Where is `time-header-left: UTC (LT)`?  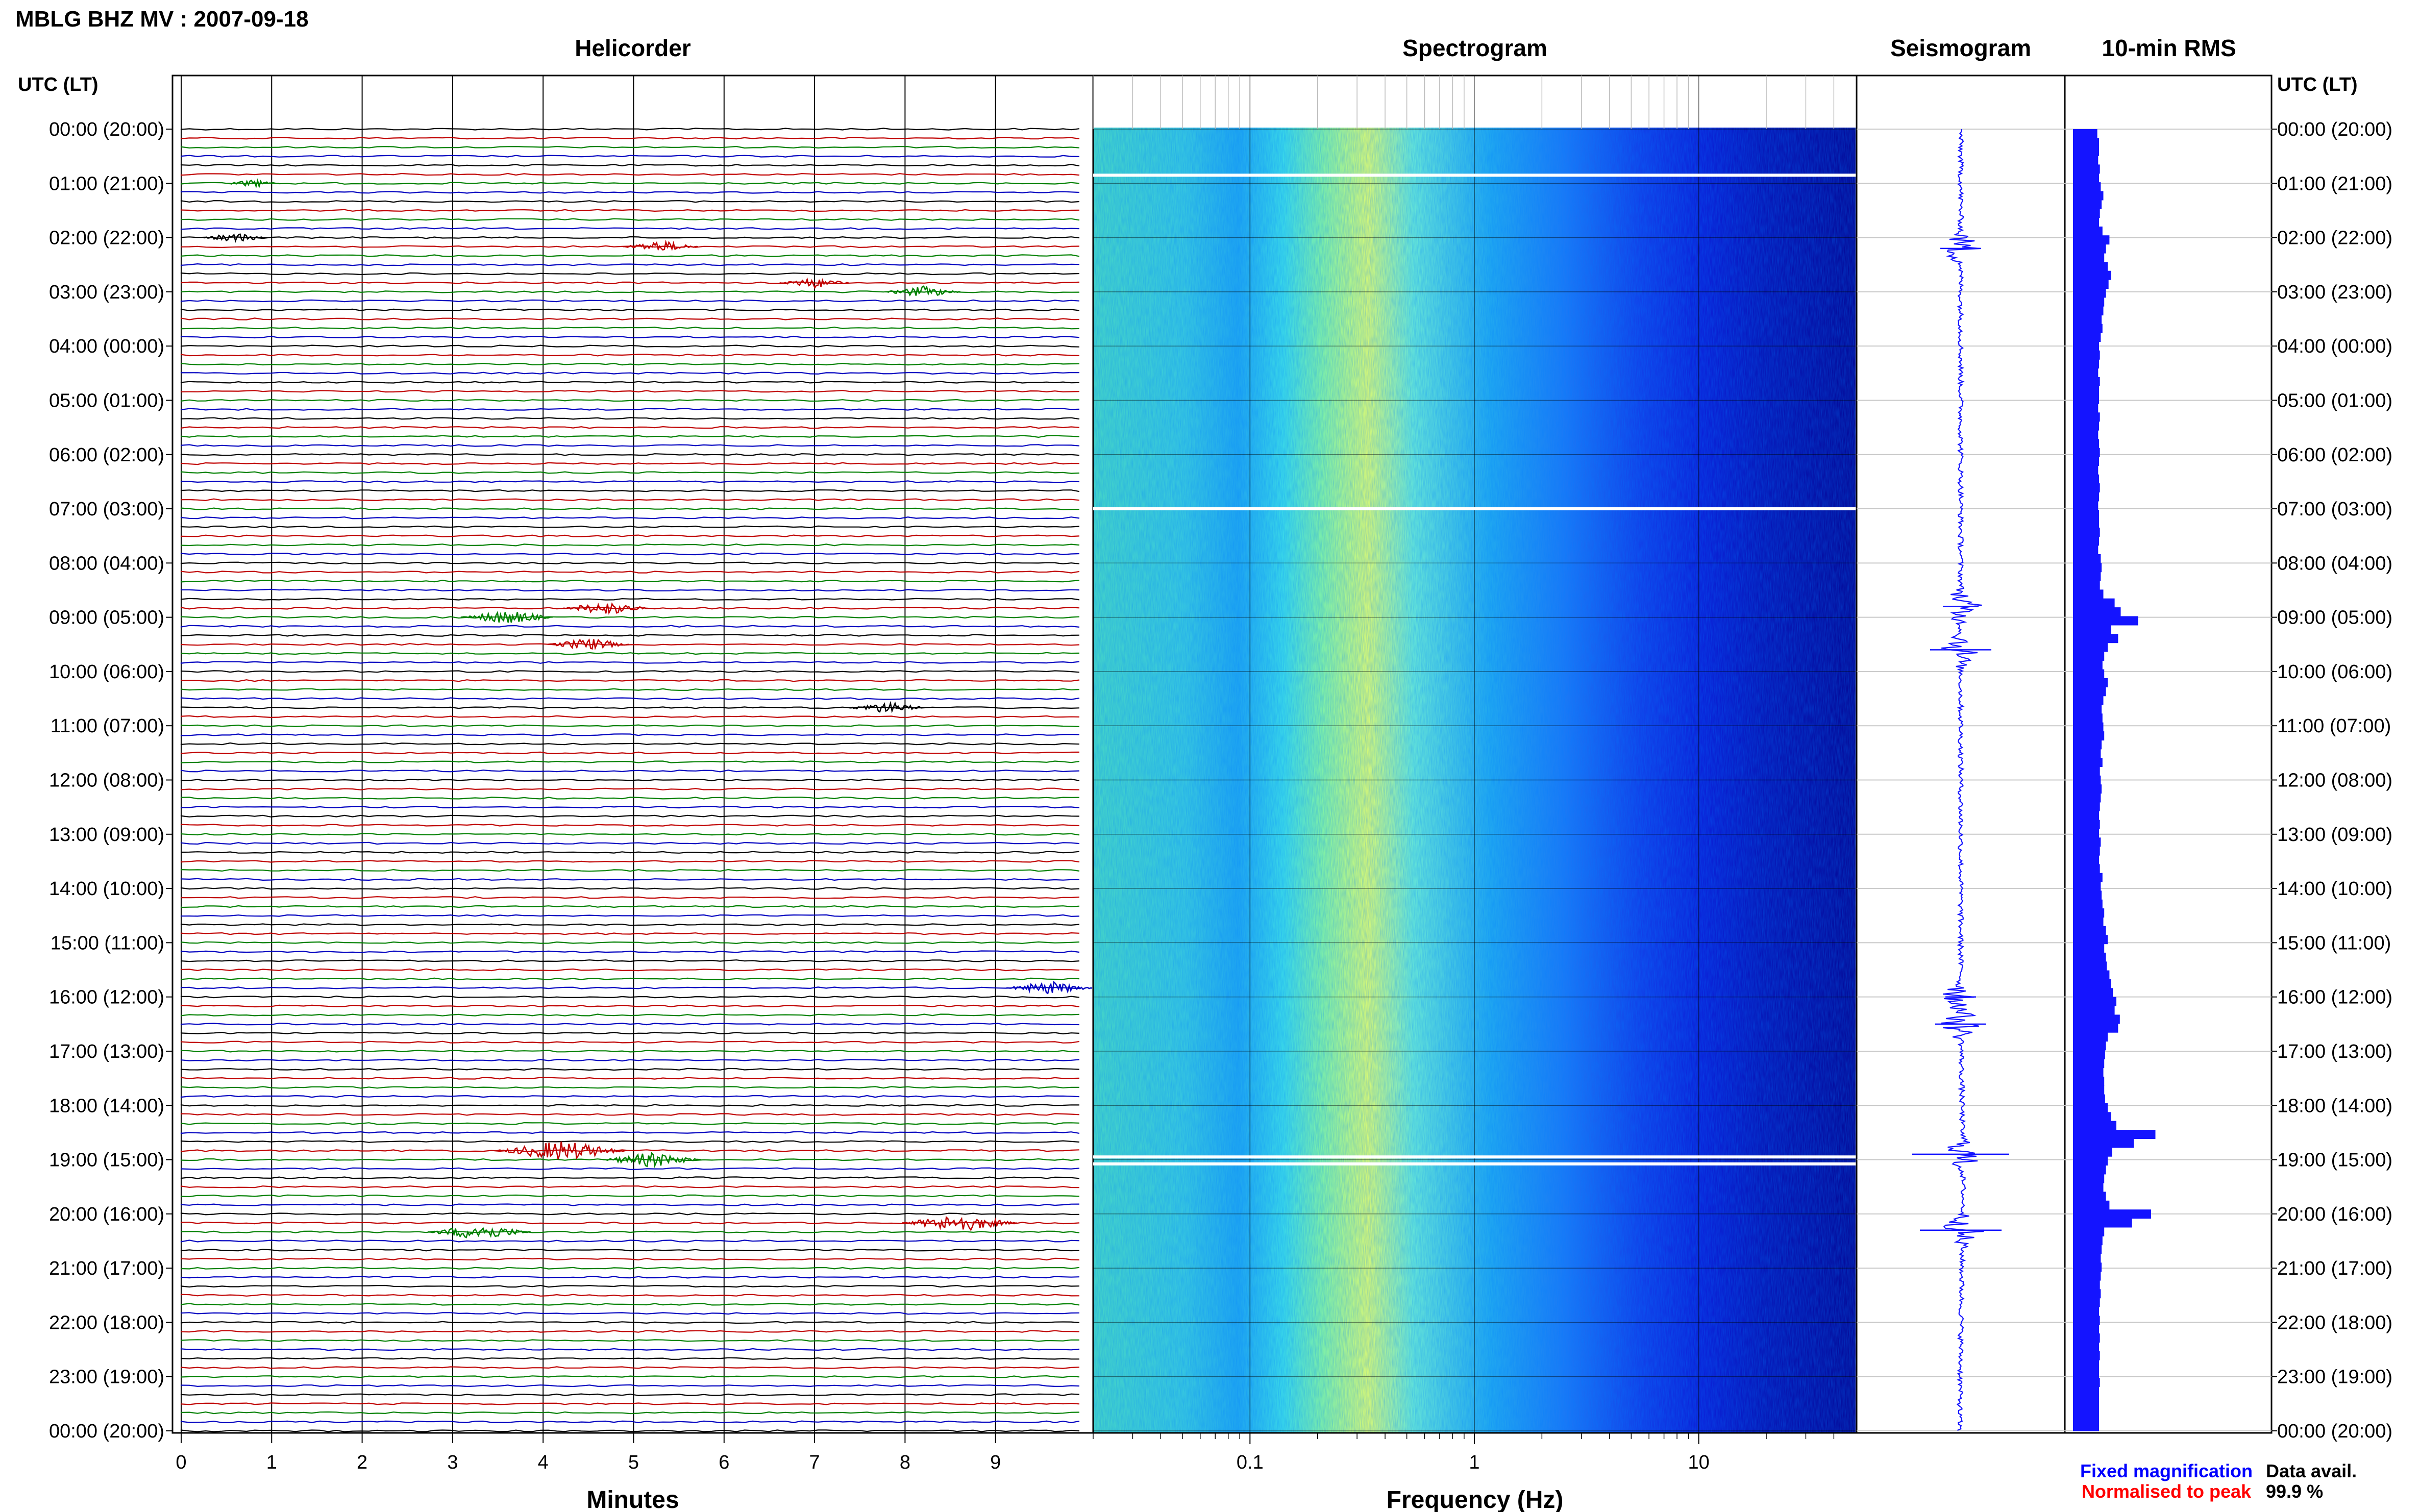 time-header-left: UTC (LT) is located at coordinates (58, 84).